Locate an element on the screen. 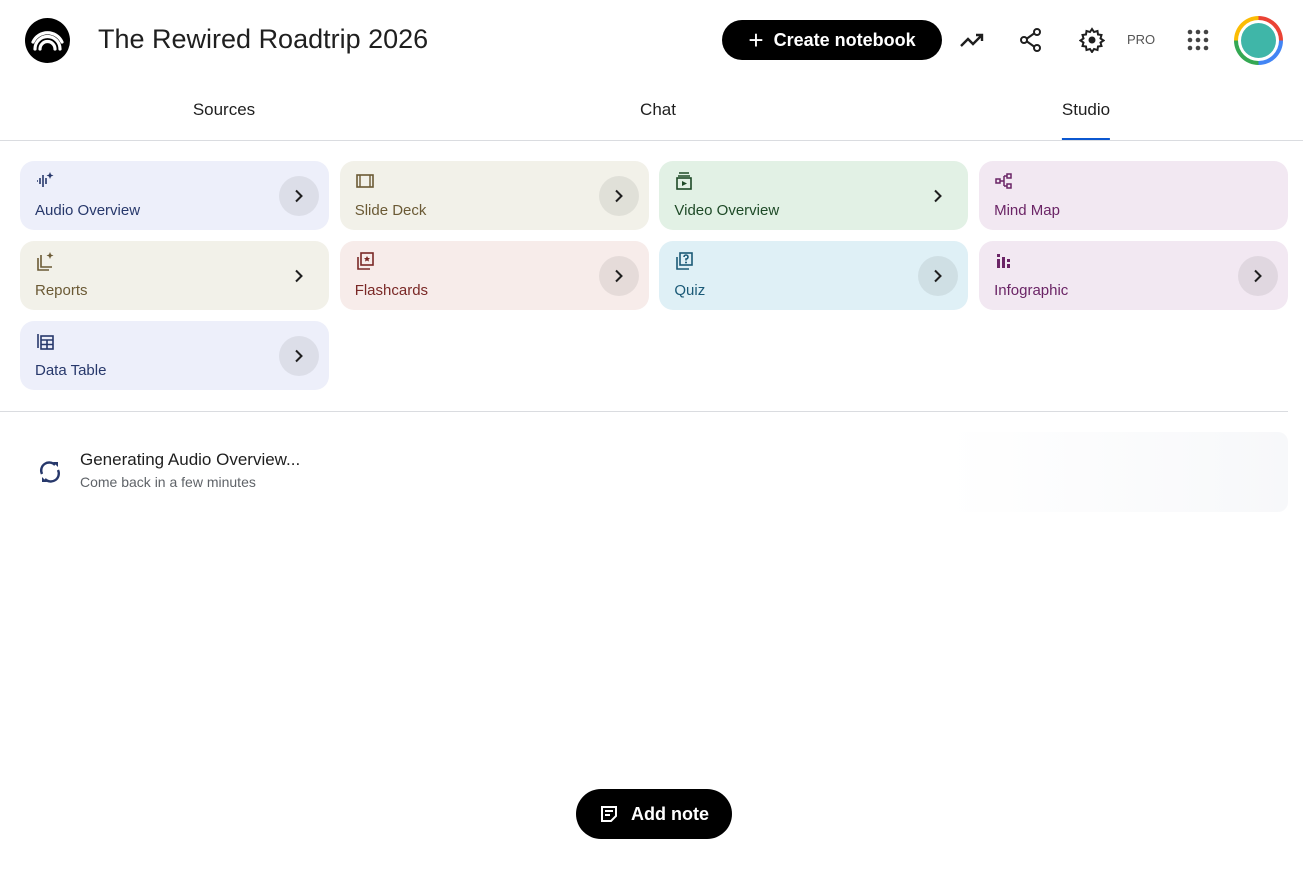 The image size is (1303, 887). mind-map-icon is located at coordinates (1003, 181).